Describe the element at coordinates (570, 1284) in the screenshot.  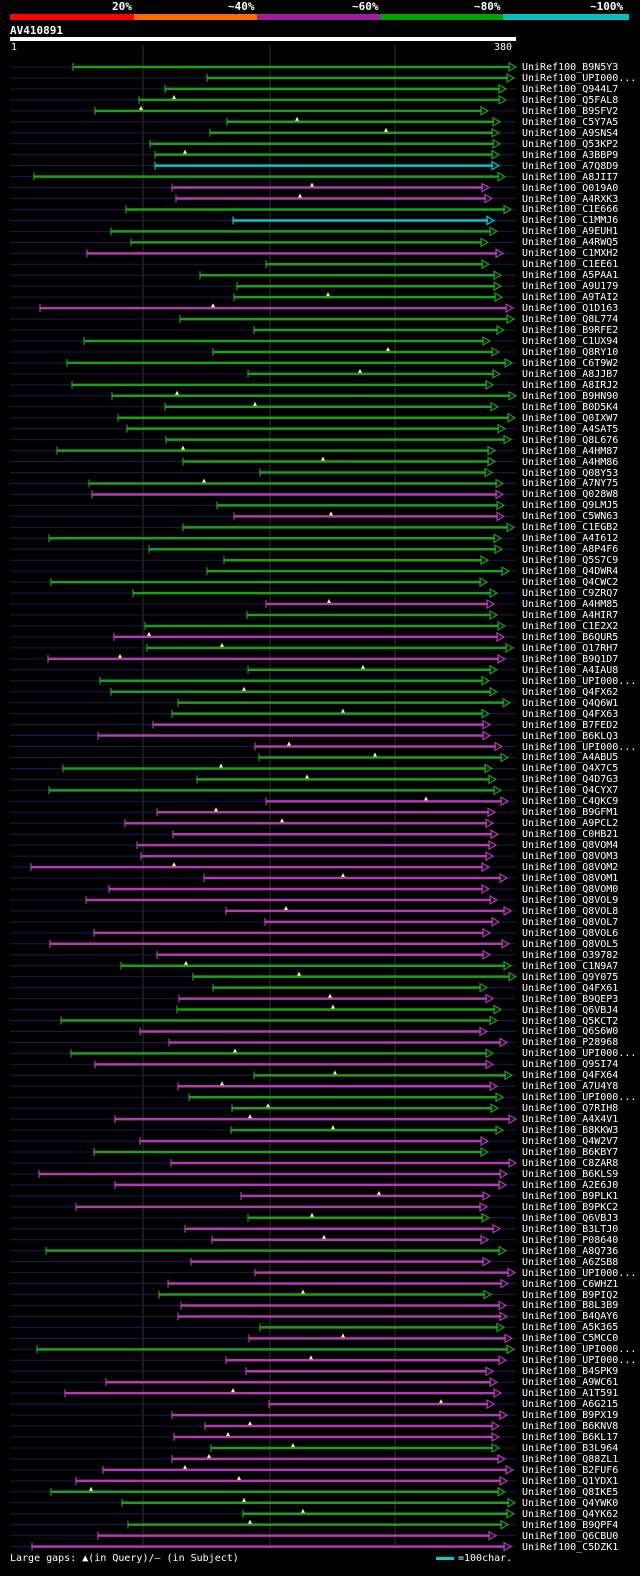
I see `hit-label: UniRef100_C6WHZ1` at that location.